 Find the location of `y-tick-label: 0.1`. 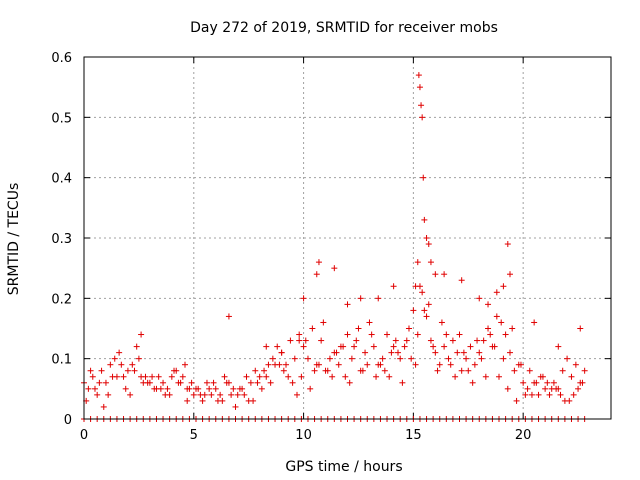

y-tick-label: 0.1 is located at coordinates (61, 360).